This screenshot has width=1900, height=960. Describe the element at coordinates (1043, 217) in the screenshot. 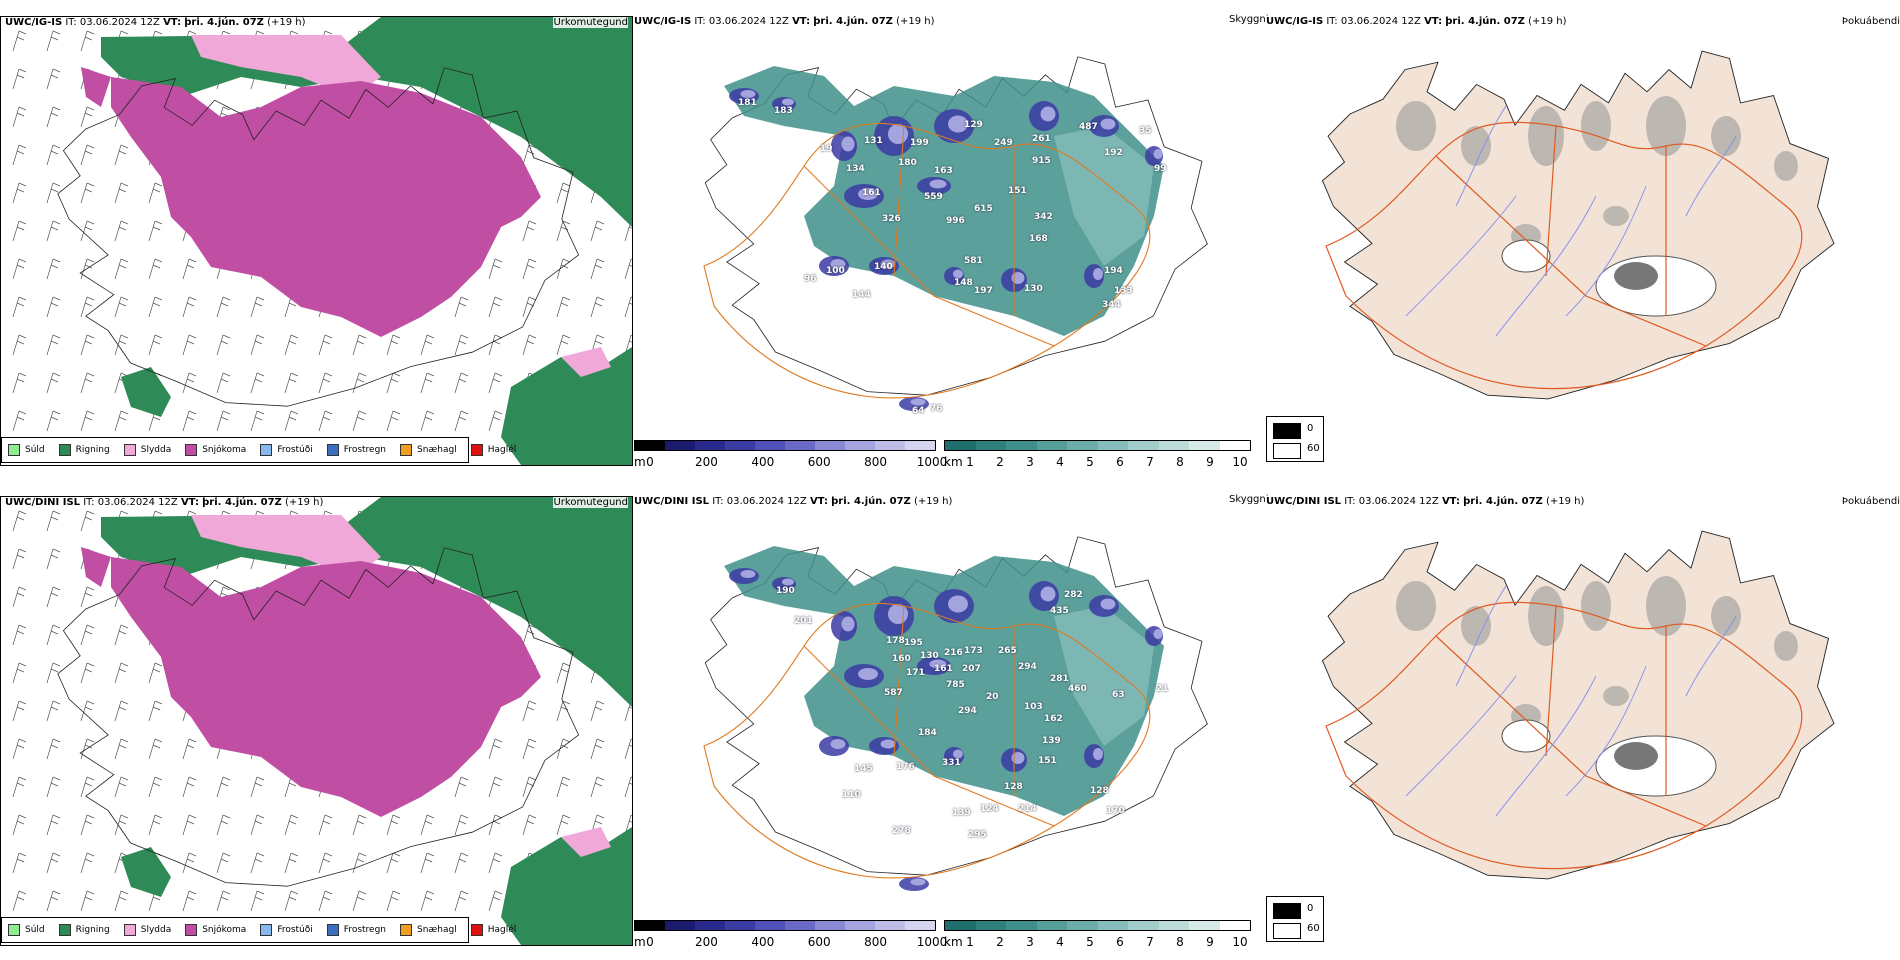

I see `ceiling-value-label: 342` at that location.